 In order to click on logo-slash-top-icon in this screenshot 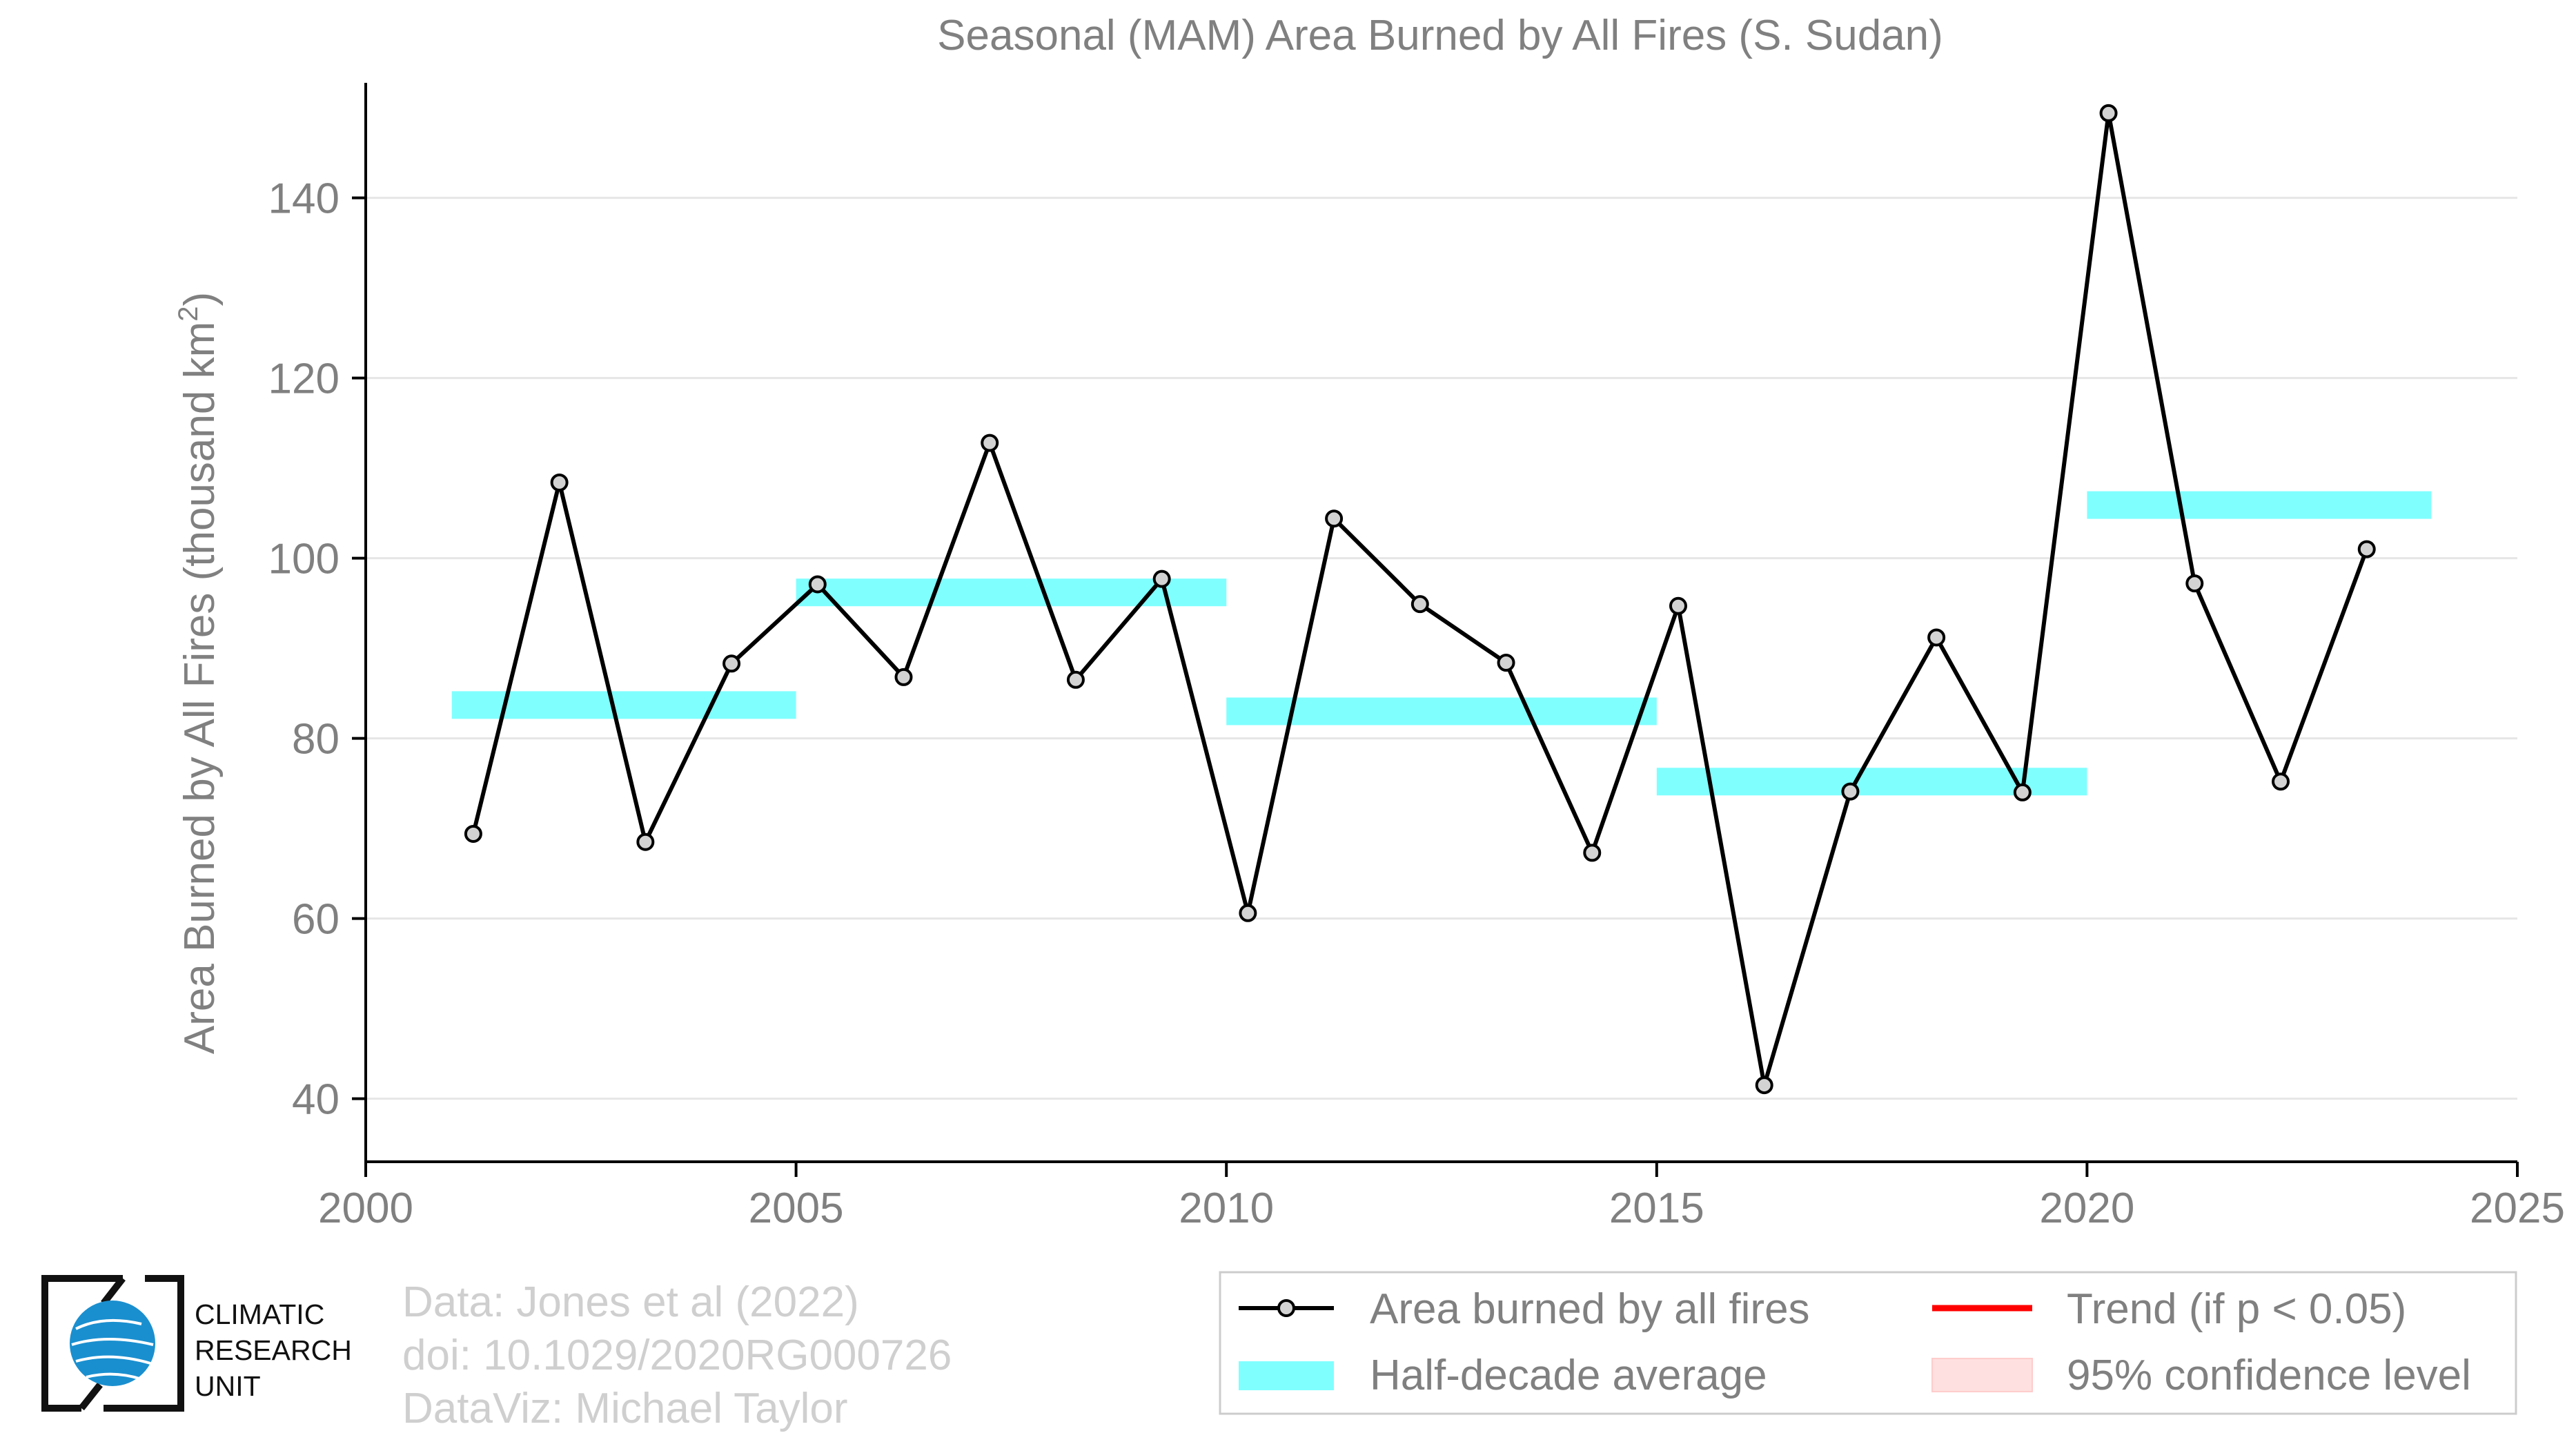, I will do `click(113, 1291)`.